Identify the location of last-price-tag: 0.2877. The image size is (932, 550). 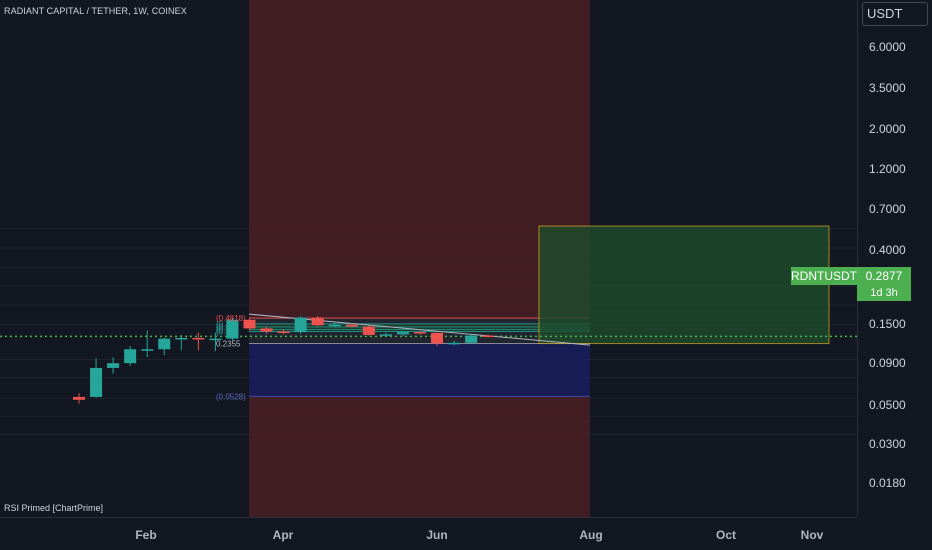
(884, 276).